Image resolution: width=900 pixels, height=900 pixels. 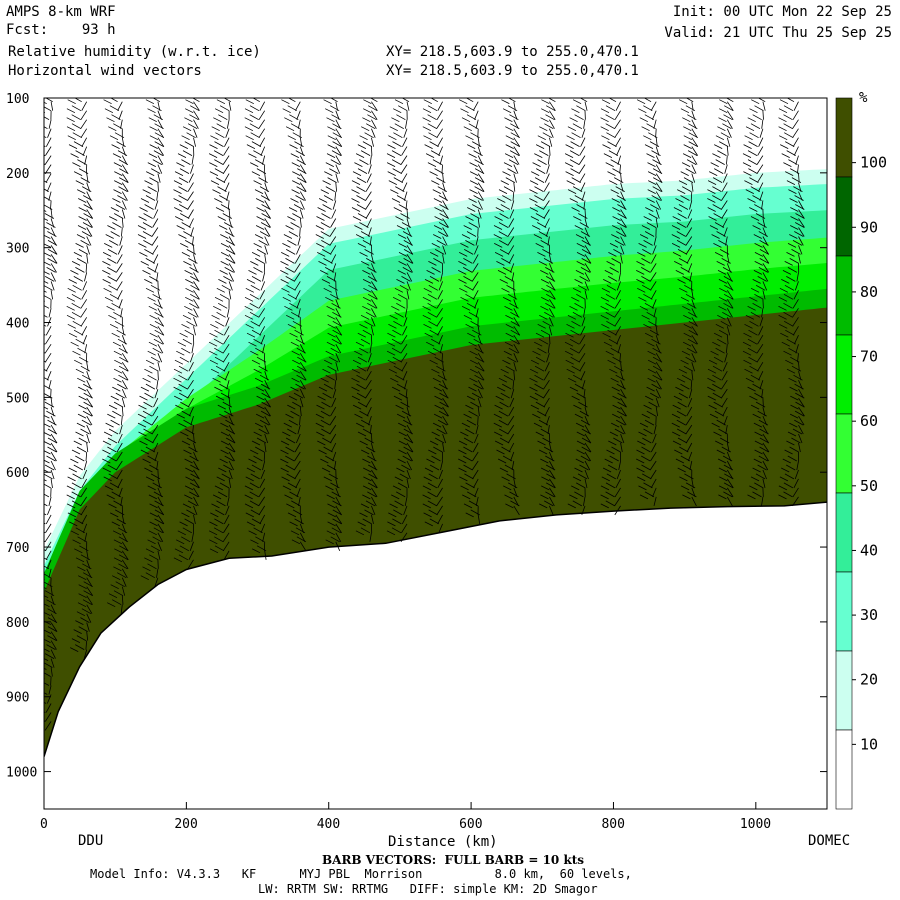 I want to click on colorbar-tick-label: 40, so click(x=869, y=550).